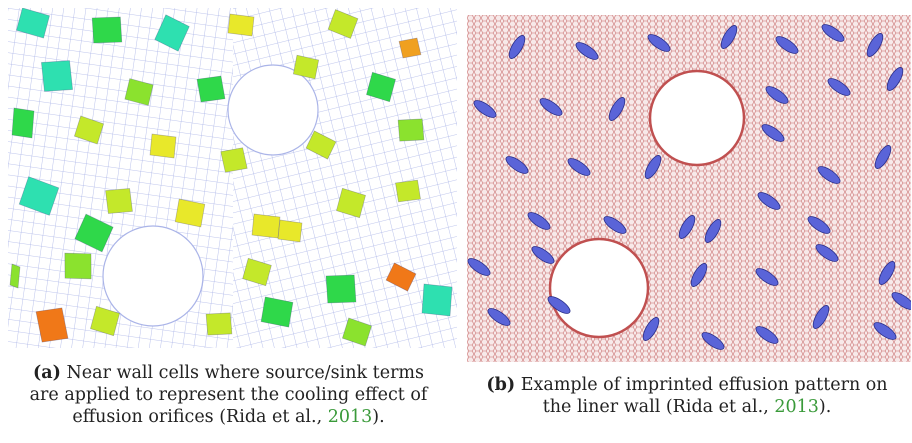 The image size is (912, 443). Describe the element at coordinates (273, 110) in the screenshot. I see `hole-upper` at that location.